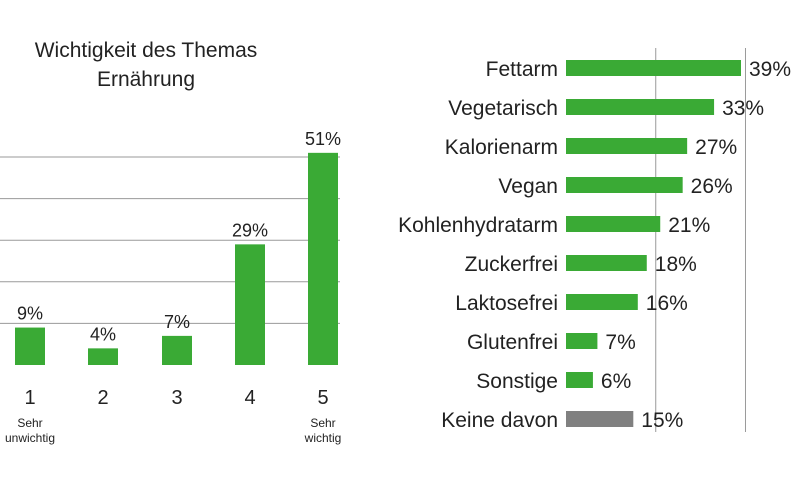  What do you see at coordinates (616, 381) in the screenshot?
I see `data-label: 6%` at bounding box center [616, 381].